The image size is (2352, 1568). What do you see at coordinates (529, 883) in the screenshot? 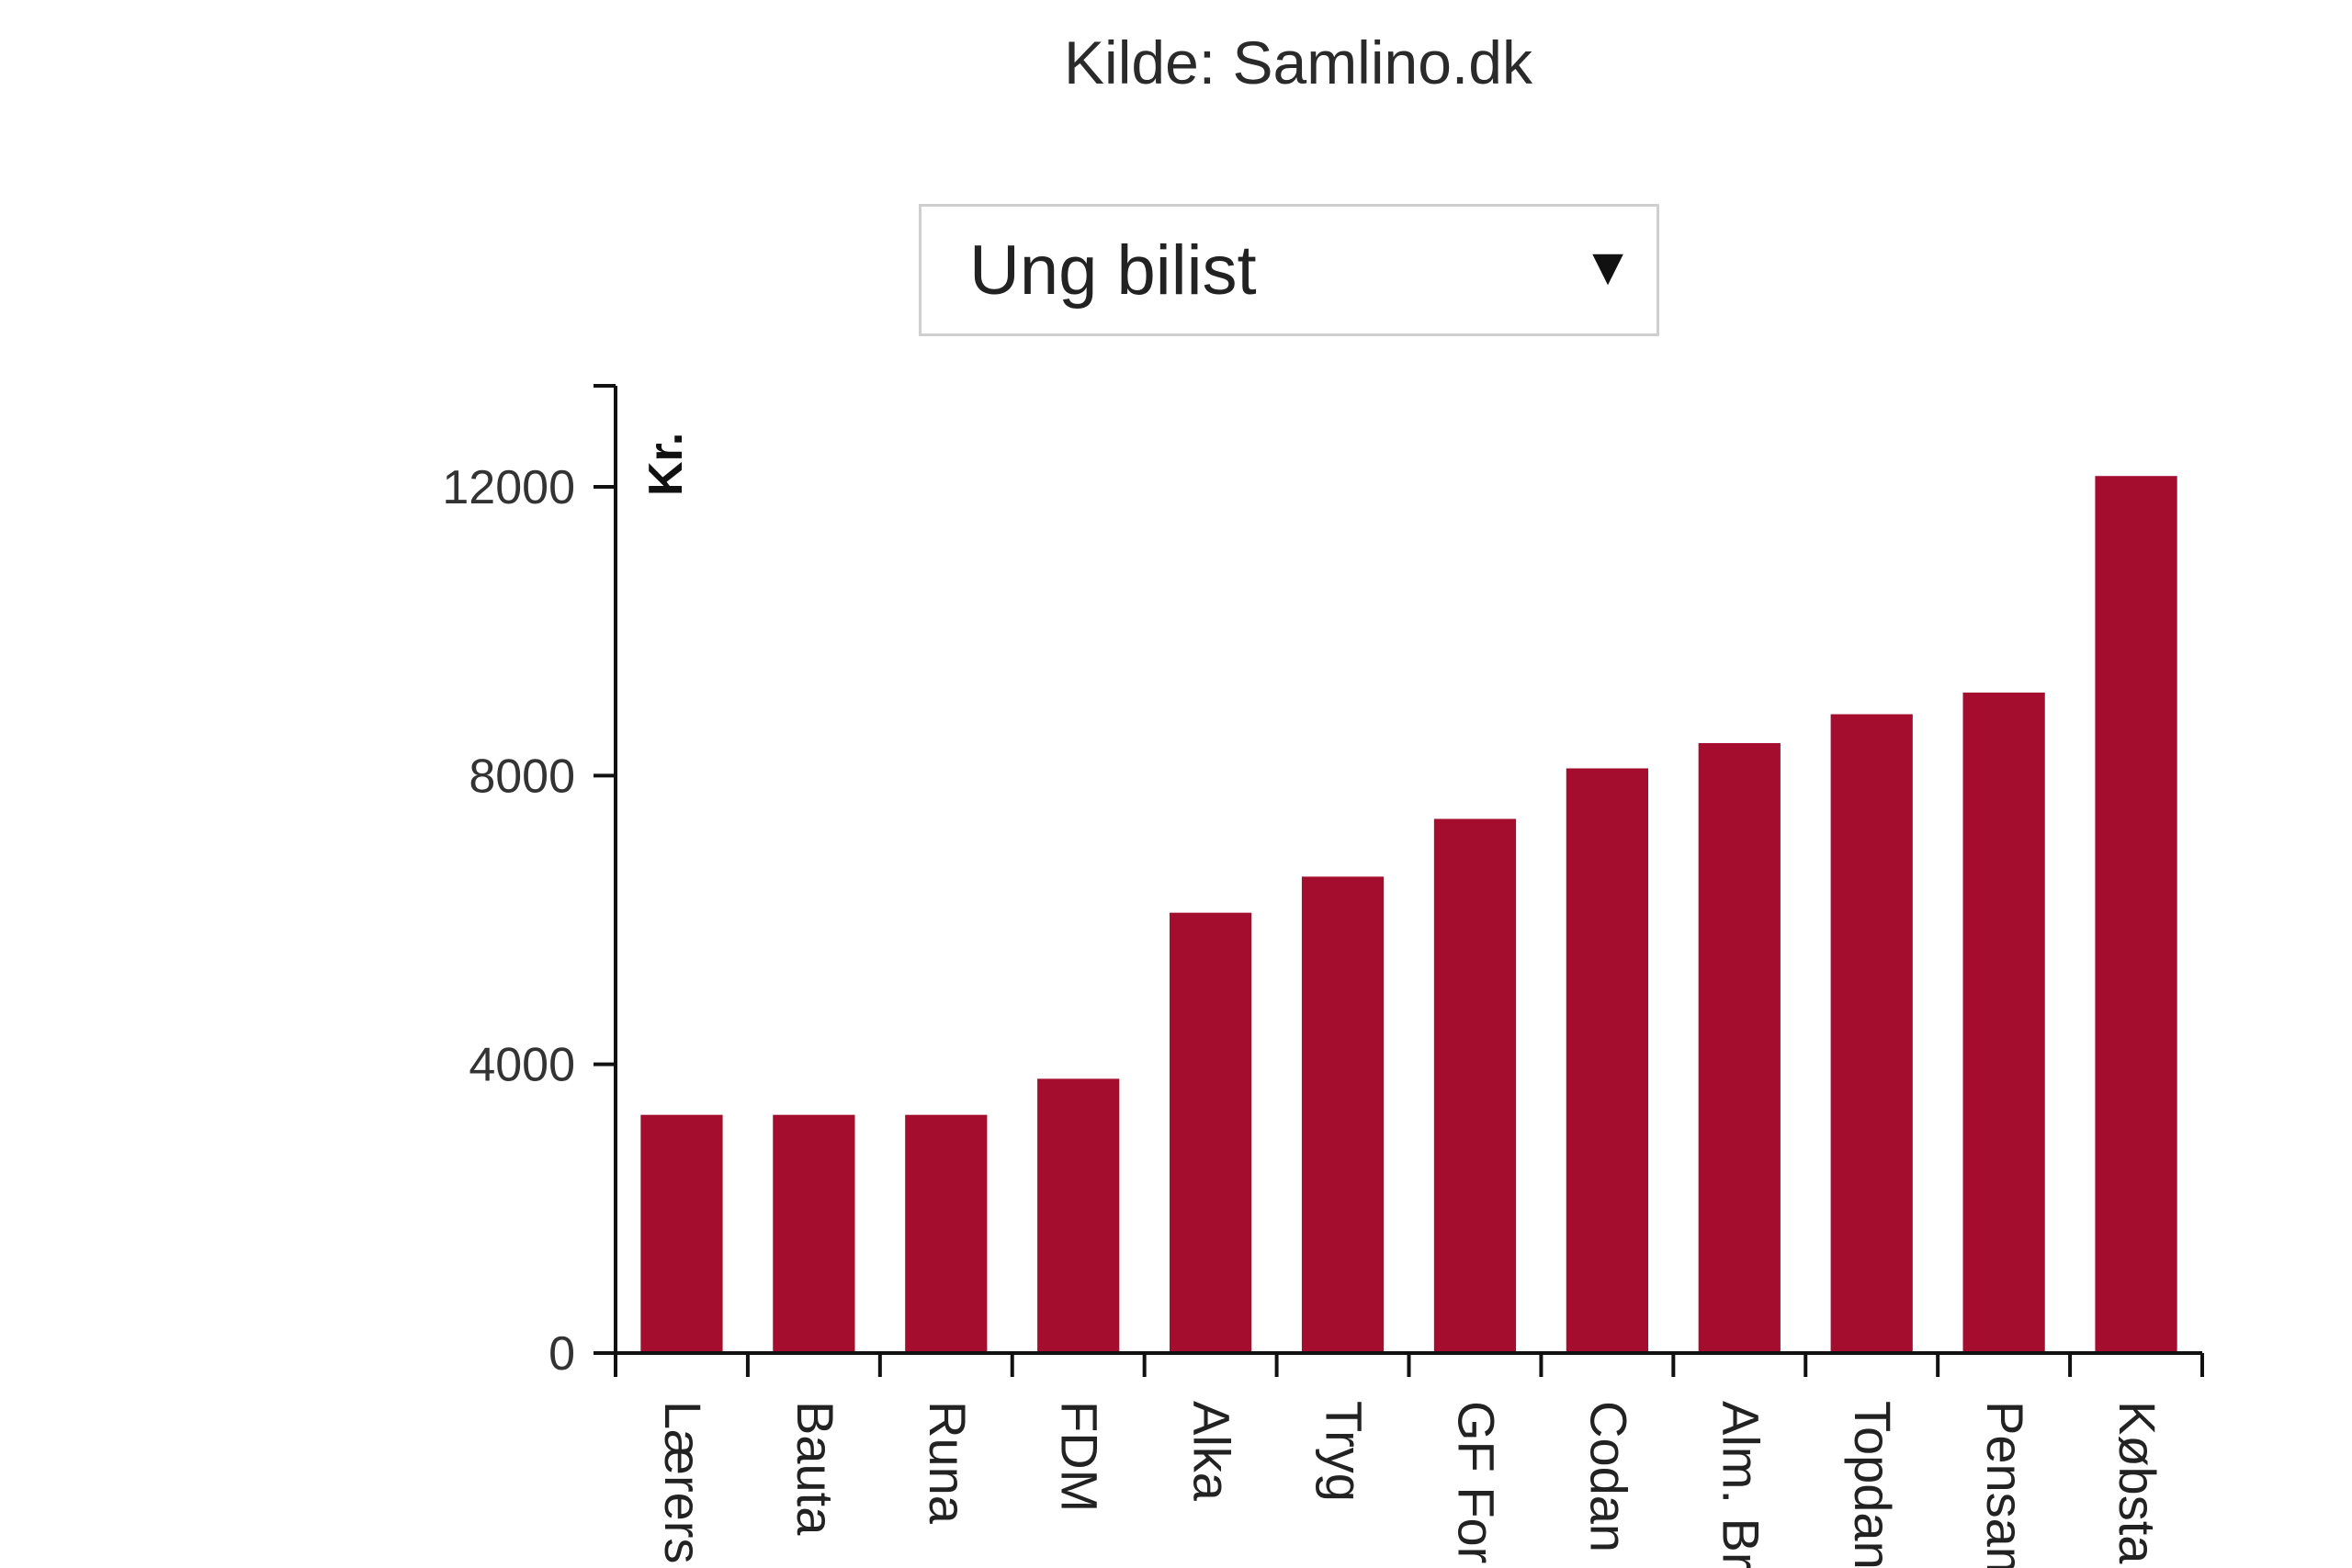
I see `y-axis: 0 4000 8000 12000` at bounding box center [529, 883].